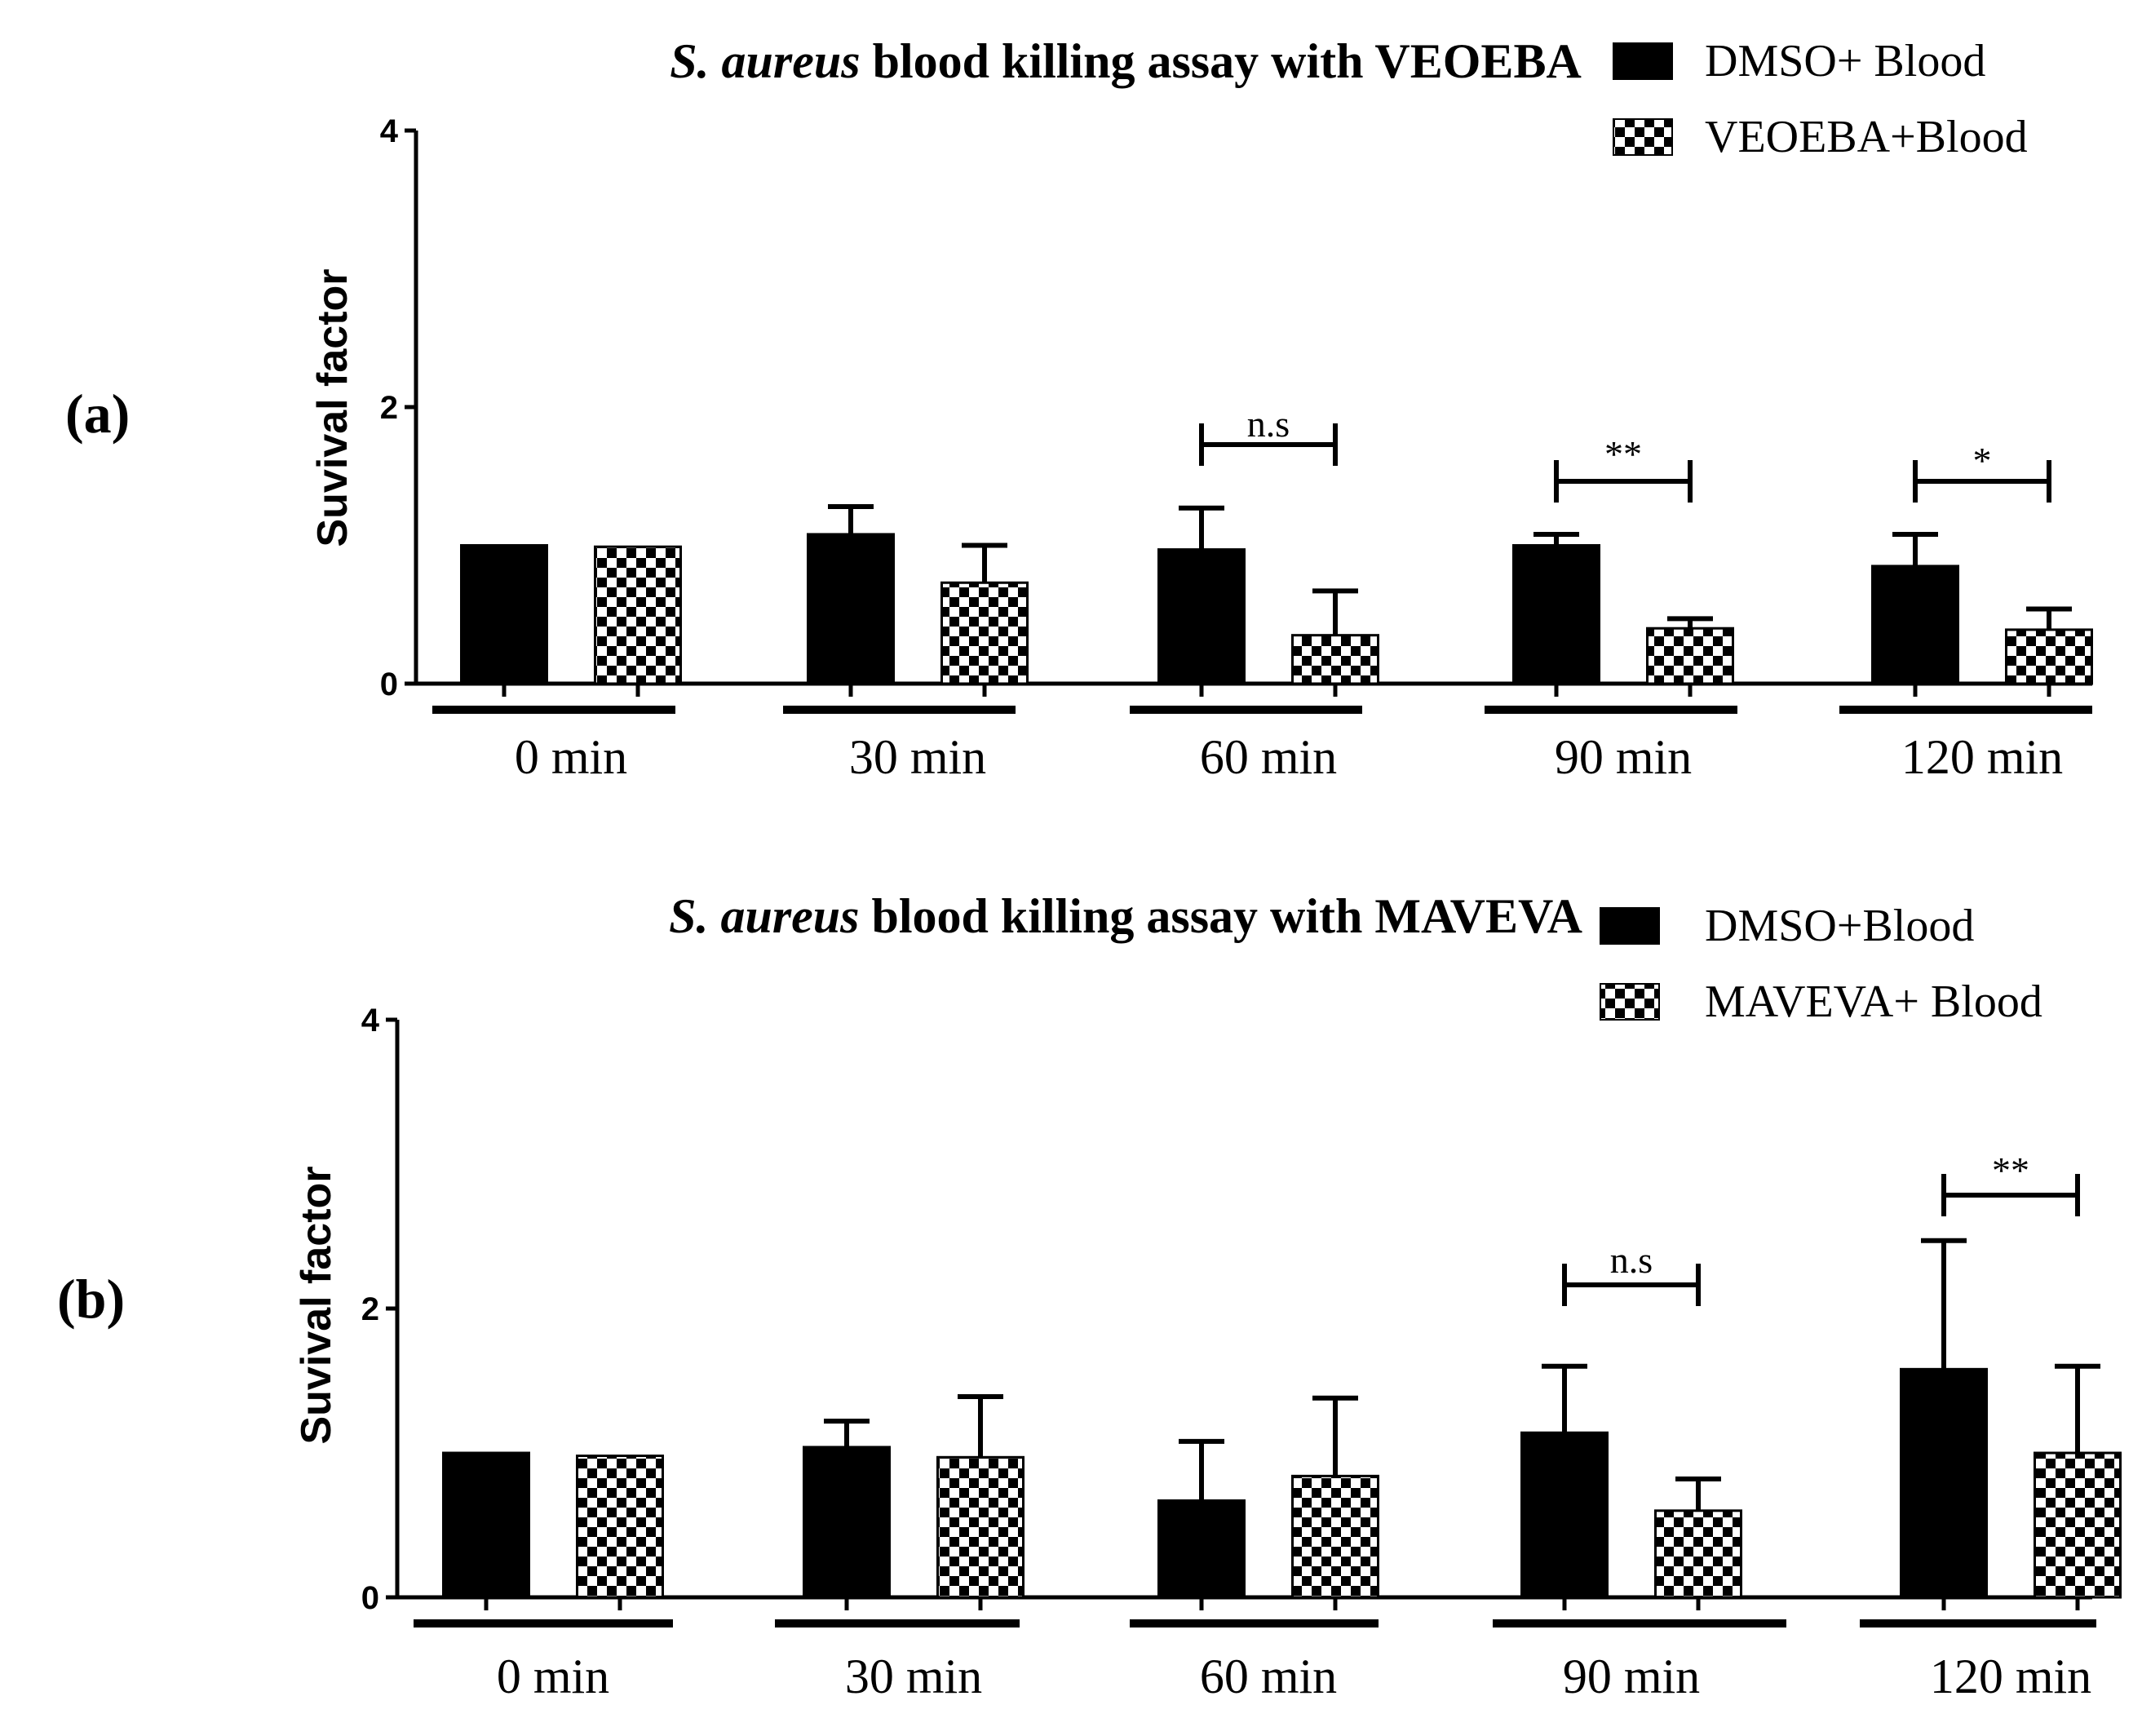 The image size is (2142, 1736). What do you see at coordinates (1874, 1001) in the screenshot?
I see `legend-label-2: MAVEVA+ Blood` at bounding box center [1874, 1001].